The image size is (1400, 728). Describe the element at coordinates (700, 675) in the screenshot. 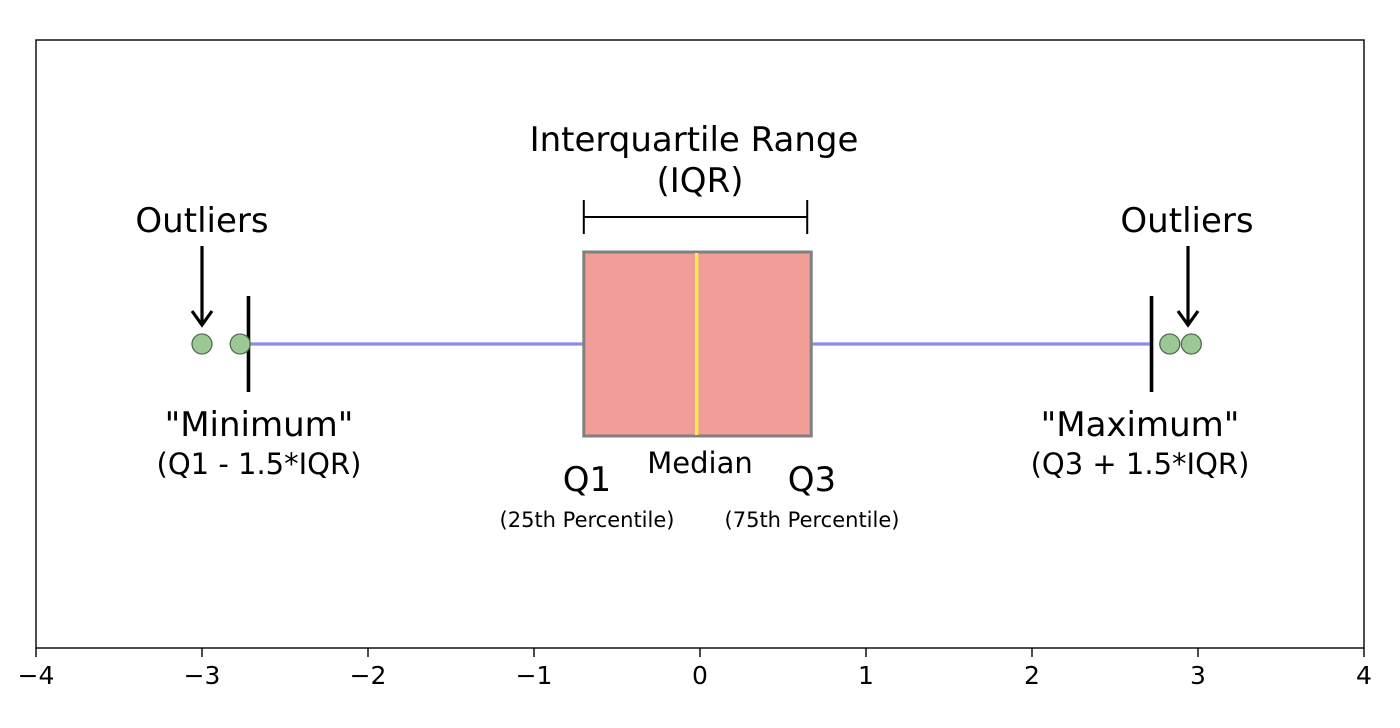

I see `x-tick-label: 0` at that location.